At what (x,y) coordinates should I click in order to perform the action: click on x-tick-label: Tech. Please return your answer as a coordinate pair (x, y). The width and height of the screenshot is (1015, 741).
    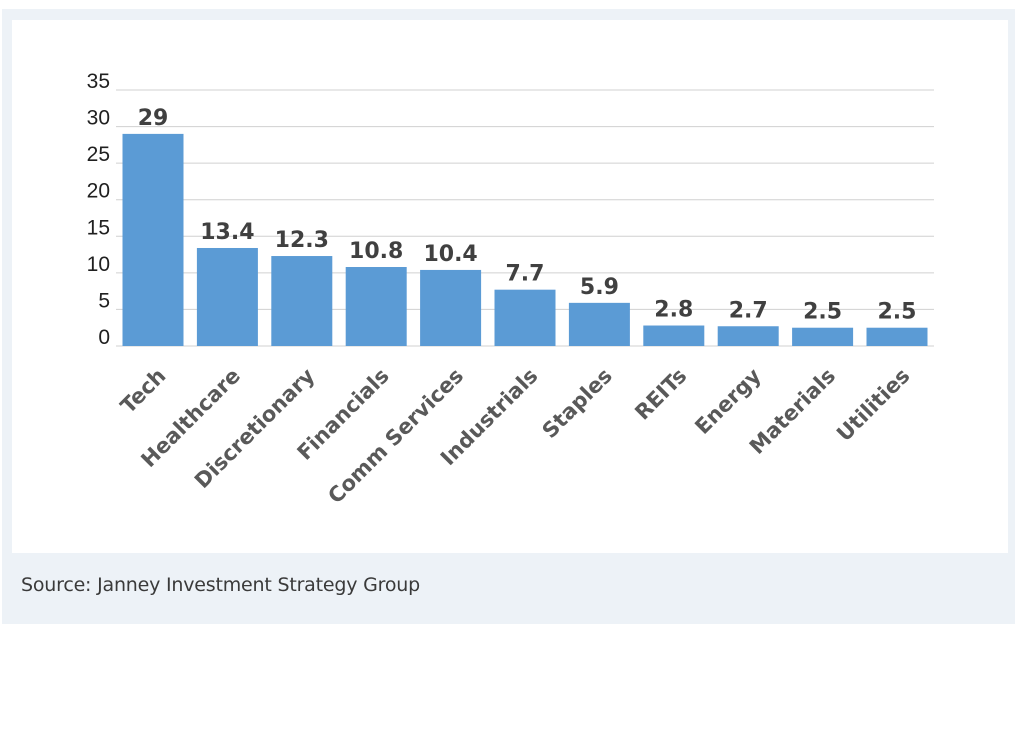
    Looking at the image, I should click on (143, 391).